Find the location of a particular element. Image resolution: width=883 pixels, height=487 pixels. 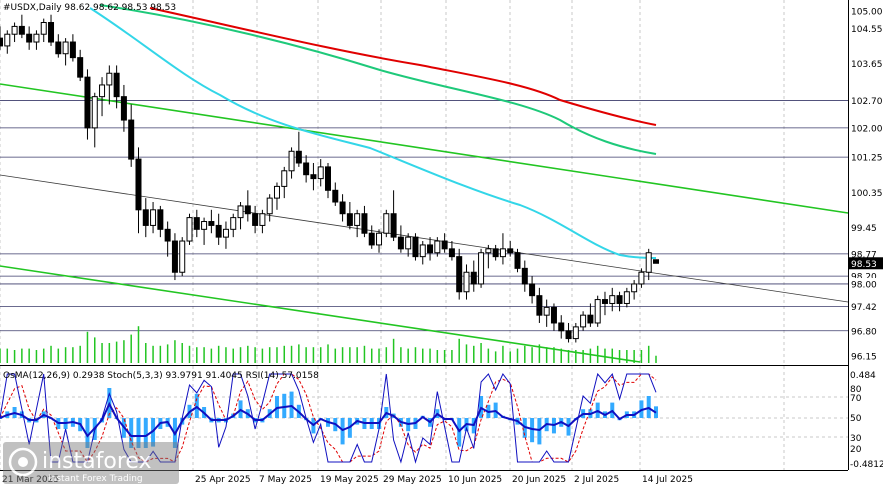

stoch-main-line is located at coordinates (328, 418).